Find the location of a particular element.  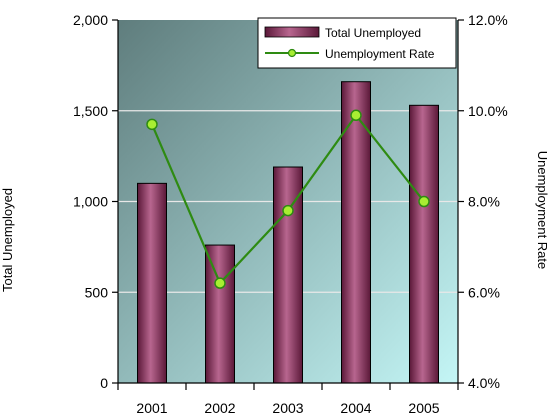

right-tick-label: 8.0% is located at coordinates (484, 202).